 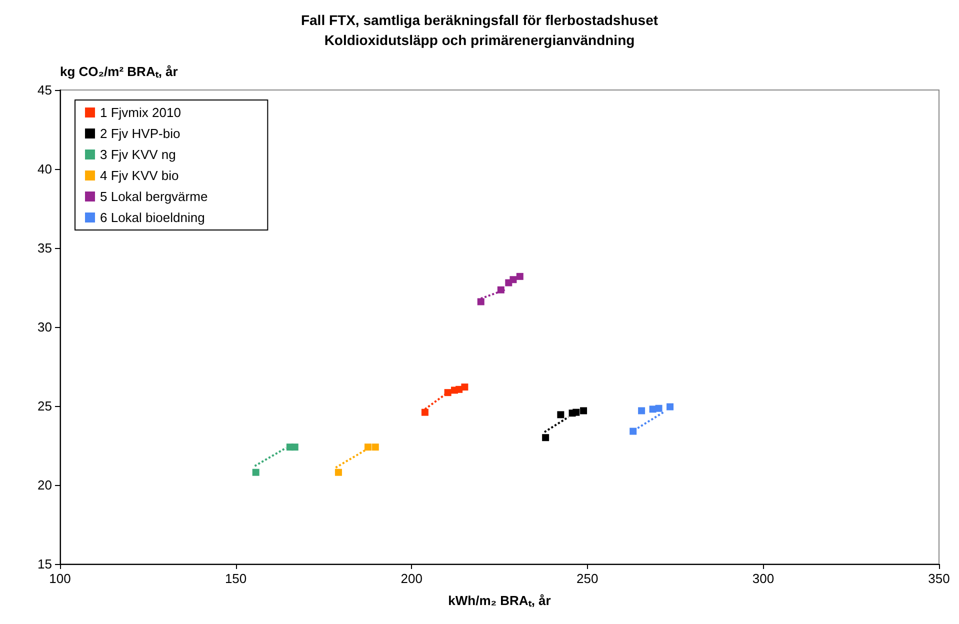 What do you see at coordinates (140, 112) in the screenshot?
I see `legend-label: 1 Fjvmix 2010` at bounding box center [140, 112].